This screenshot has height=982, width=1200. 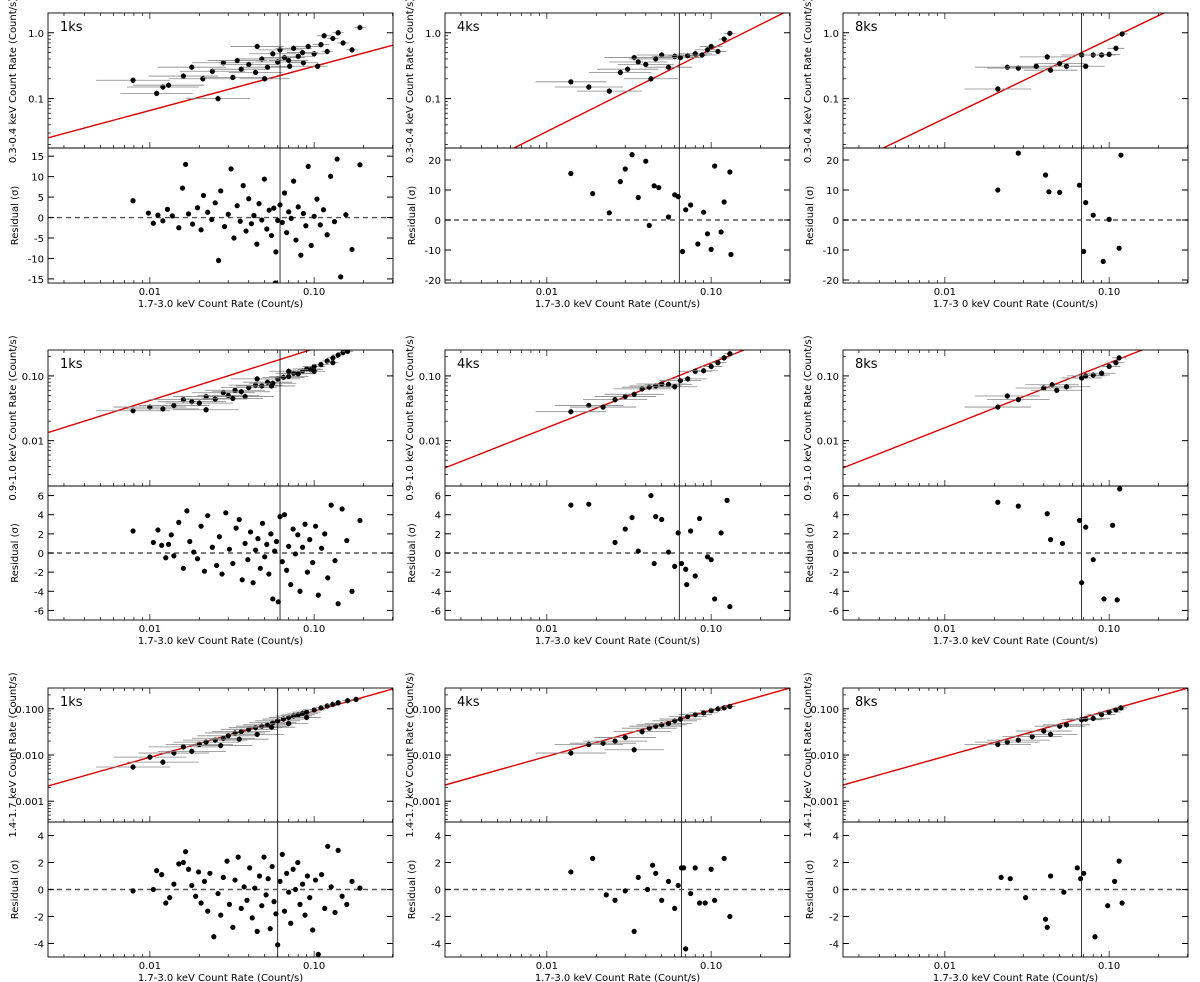 What do you see at coordinates (13, 417) in the screenshot?
I see `y-axis-label: 0.9-1.0 keV Count Rate (Count/s)` at bounding box center [13, 417].